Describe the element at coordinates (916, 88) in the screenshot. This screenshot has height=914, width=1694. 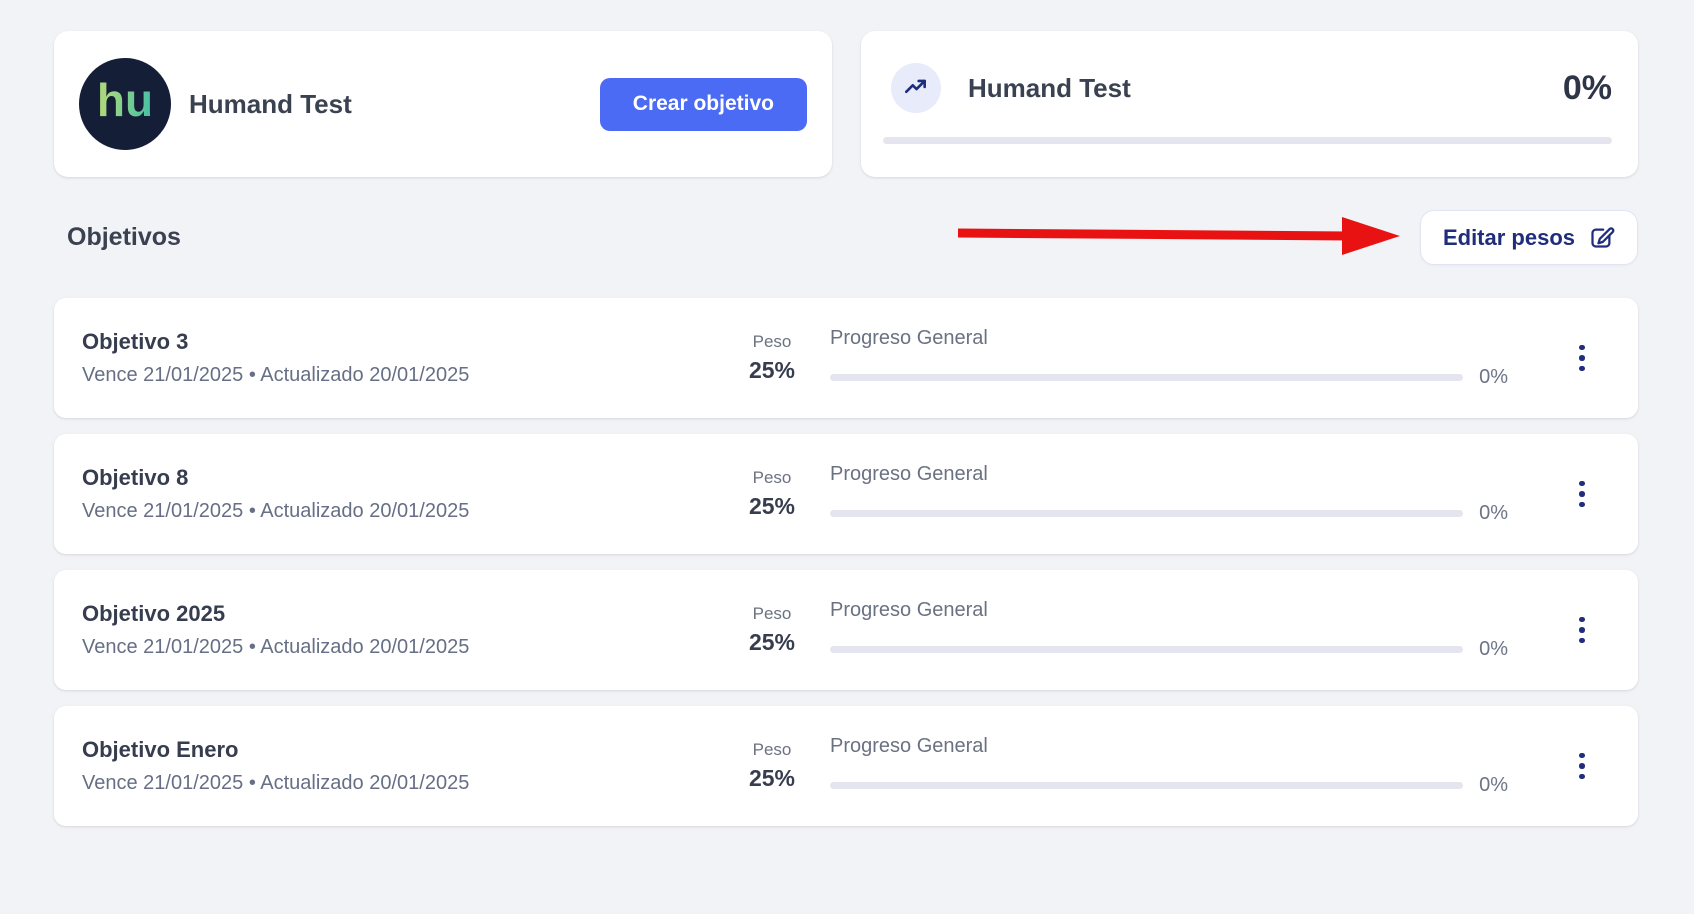
I see `trending-up-icon` at that location.